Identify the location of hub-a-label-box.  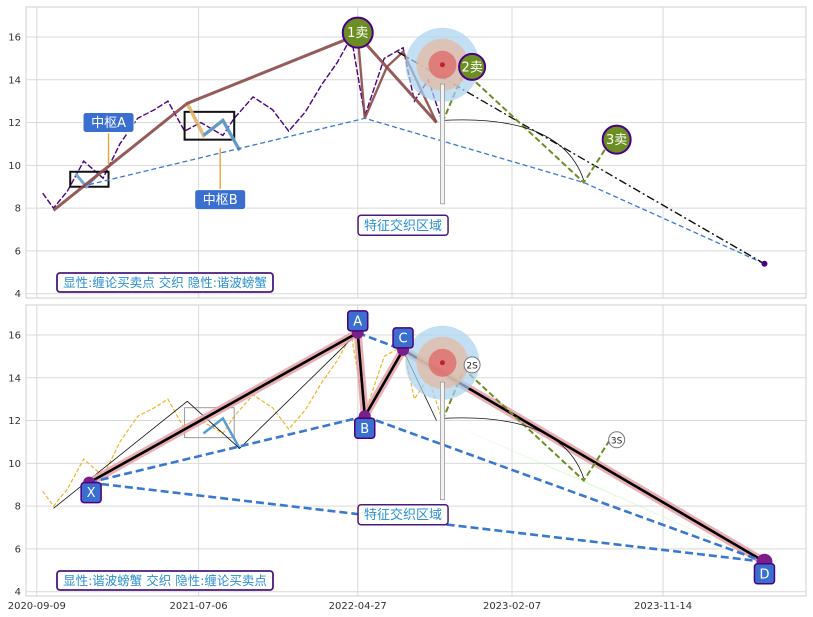
(108, 123).